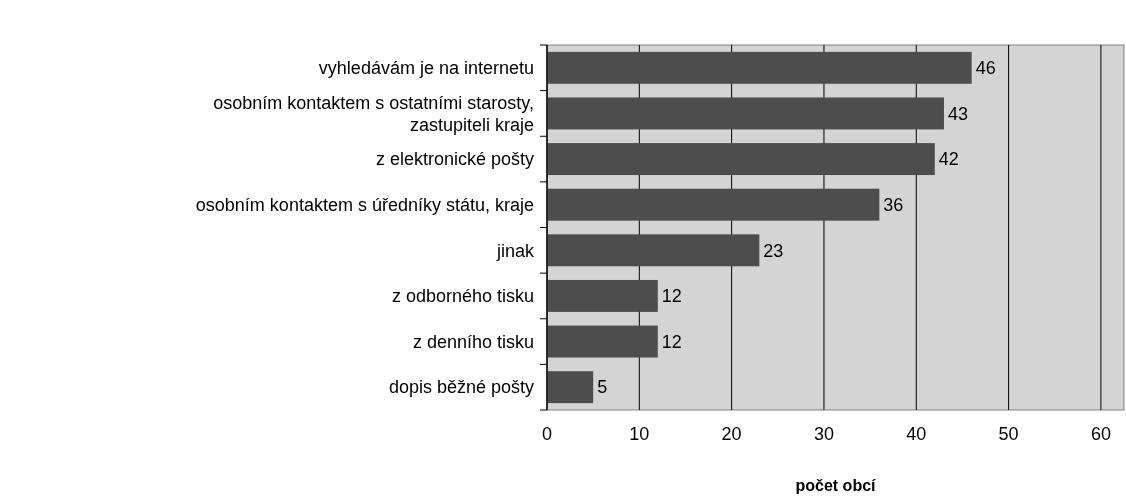  I want to click on data-label: 43, so click(958, 113).